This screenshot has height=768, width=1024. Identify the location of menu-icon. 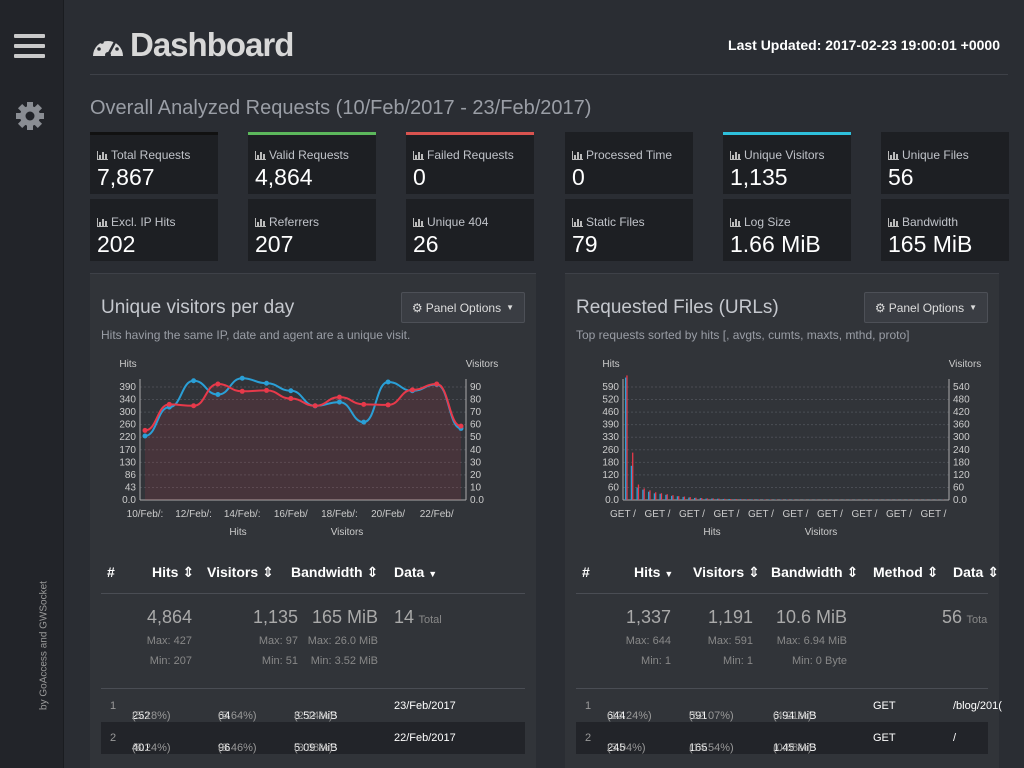
(29, 47).